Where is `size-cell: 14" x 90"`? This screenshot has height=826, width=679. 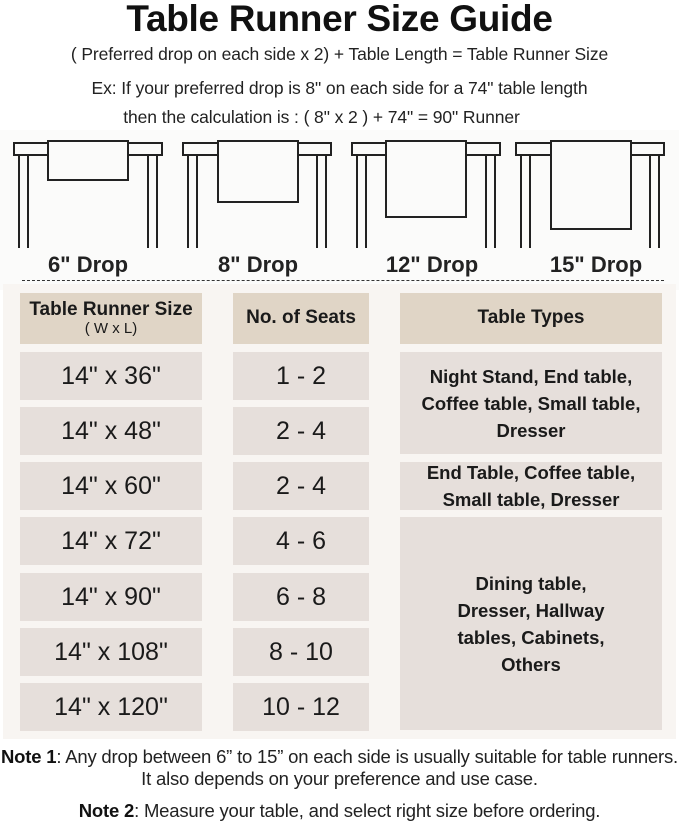 size-cell: 14" x 90" is located at coordinates (111, 597).